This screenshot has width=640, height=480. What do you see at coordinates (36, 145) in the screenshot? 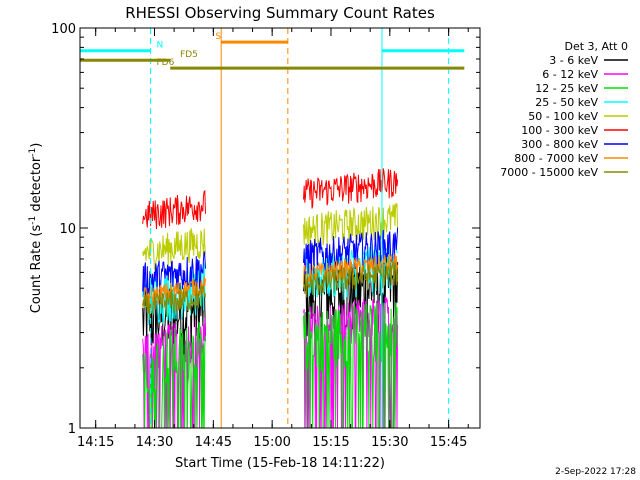
I see `y-axis-label-suffix: )` at bounding box center [36, 145].